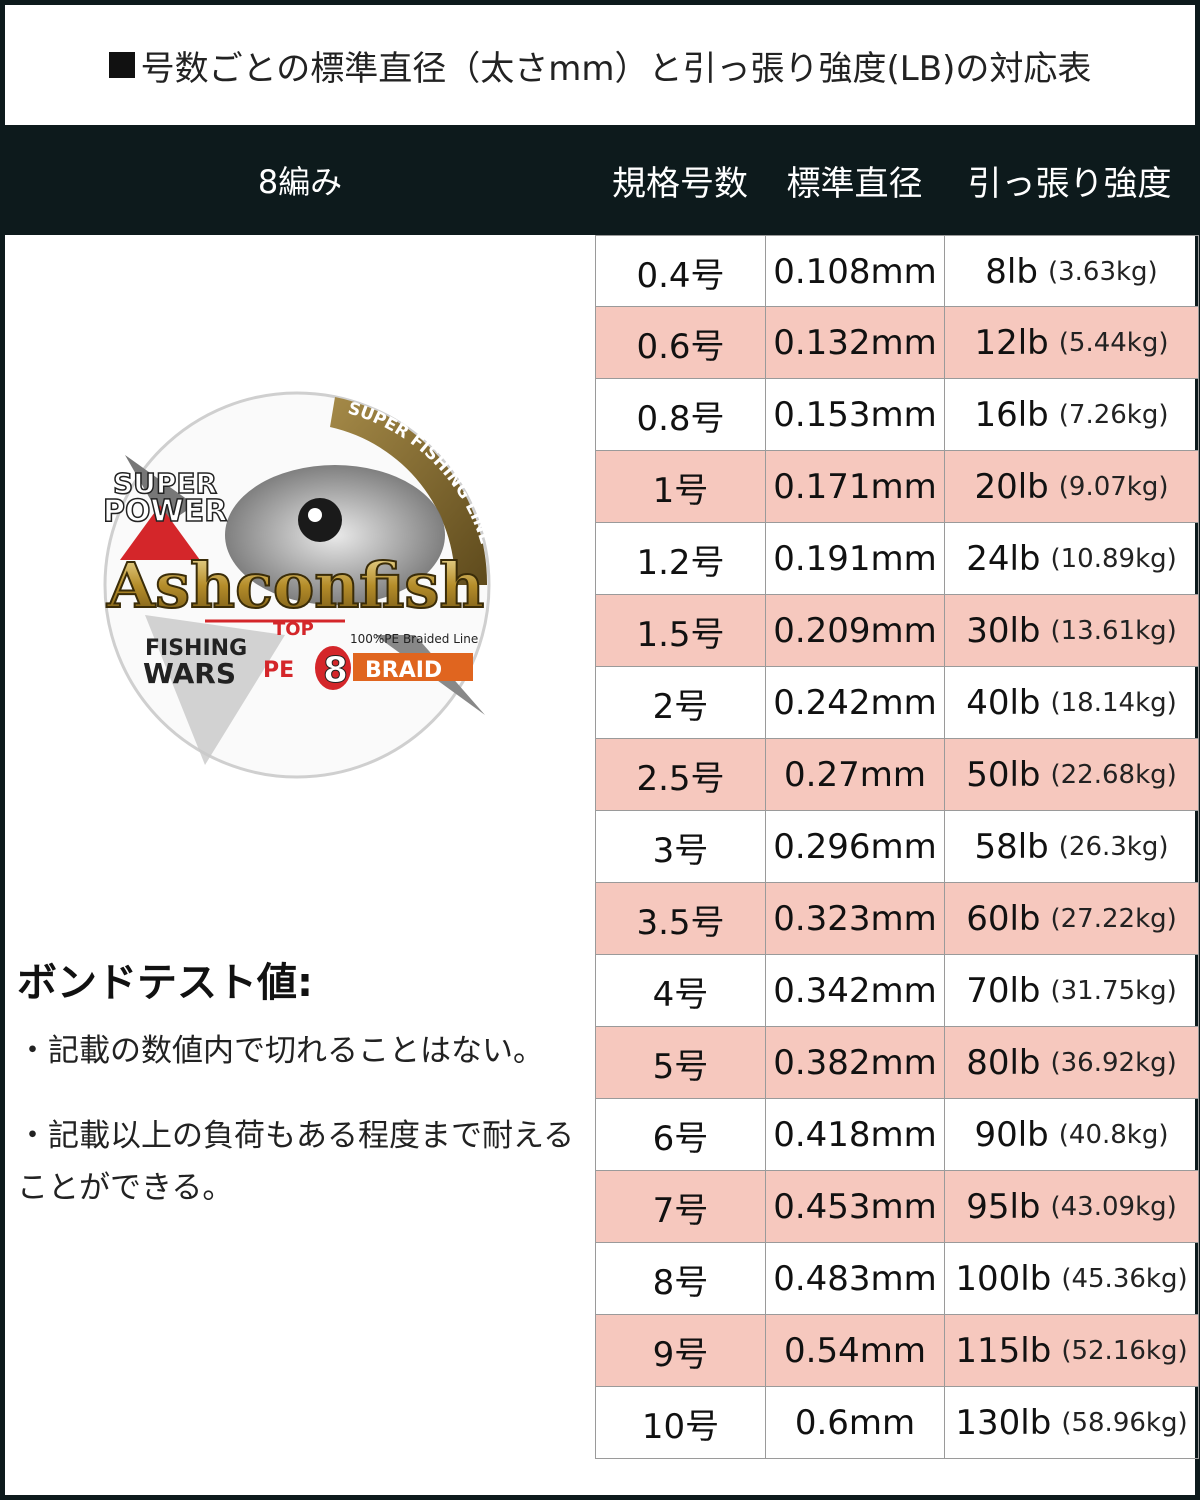  What do you see at coordinates (300, 182) in the screenshot?
I see `header-braid-type: 8編み` at bounding box center [300, 182].